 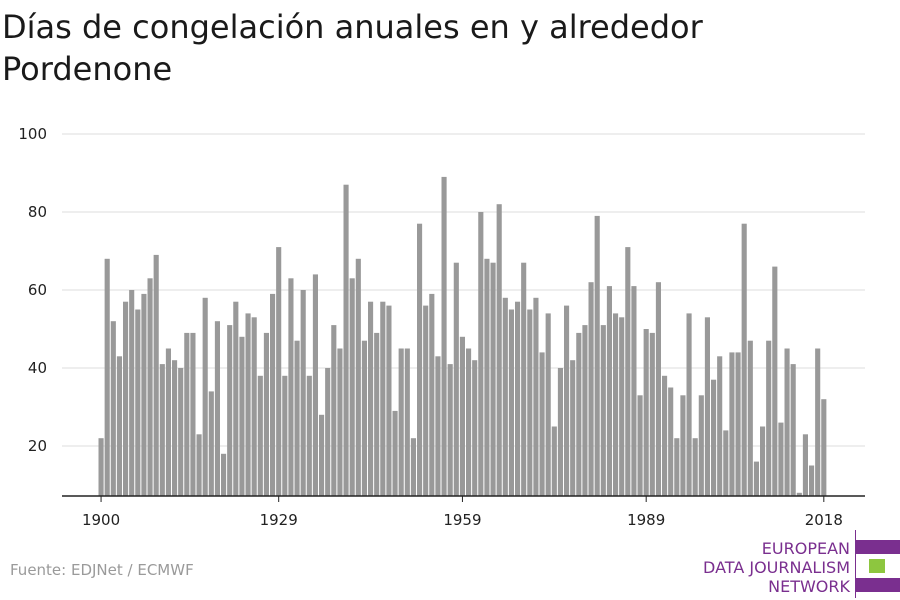 What do you see at coordinates (809, 586) in the screenshot?
I see `logo-line-3: NETWORK` at bounding box center [809, 586].